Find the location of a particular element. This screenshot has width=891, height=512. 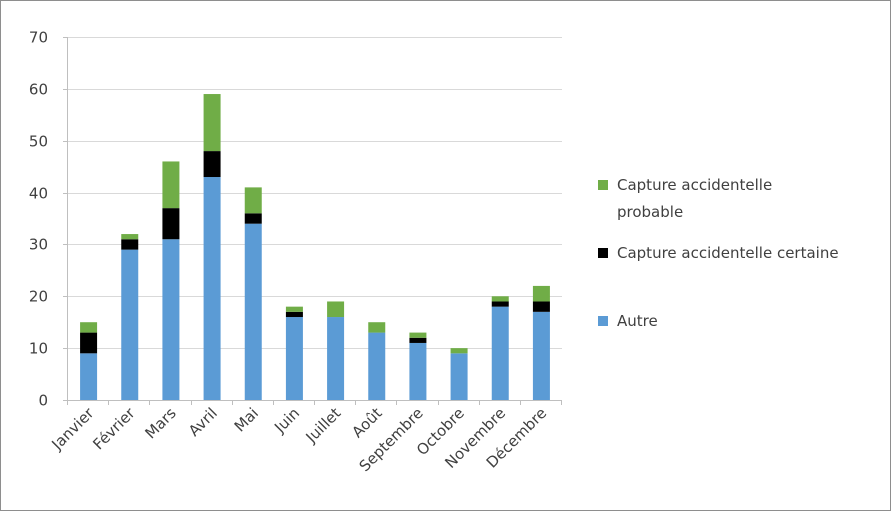

legend-label: Capture accidentelle certaine is located at coordinates (728, 253).